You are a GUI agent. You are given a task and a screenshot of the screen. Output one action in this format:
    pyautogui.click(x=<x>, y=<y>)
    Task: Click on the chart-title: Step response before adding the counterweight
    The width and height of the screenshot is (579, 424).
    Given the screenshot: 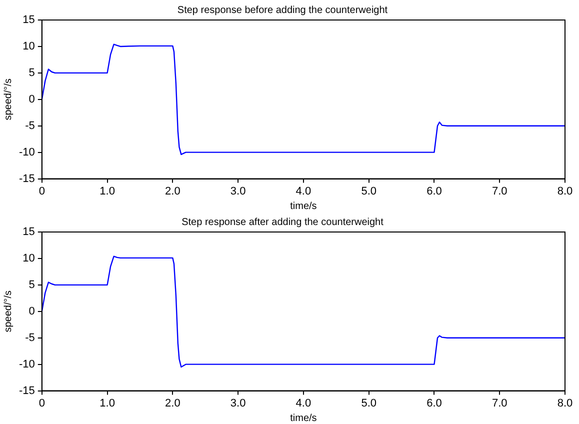 What is the action you would take?
    pyautogui.click(x=282, y=10)
    